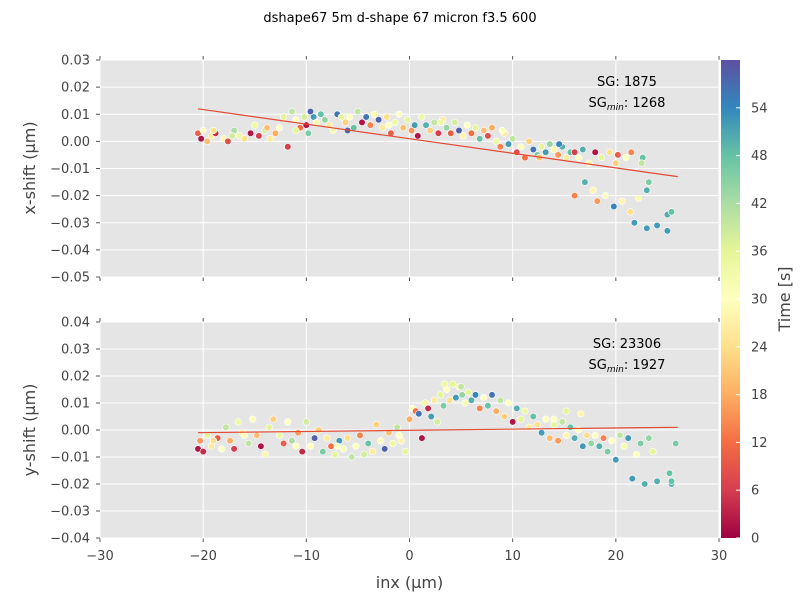 The height and width of the screenshot is (600, 800). I want to click on fit-line, so click(437, 143).